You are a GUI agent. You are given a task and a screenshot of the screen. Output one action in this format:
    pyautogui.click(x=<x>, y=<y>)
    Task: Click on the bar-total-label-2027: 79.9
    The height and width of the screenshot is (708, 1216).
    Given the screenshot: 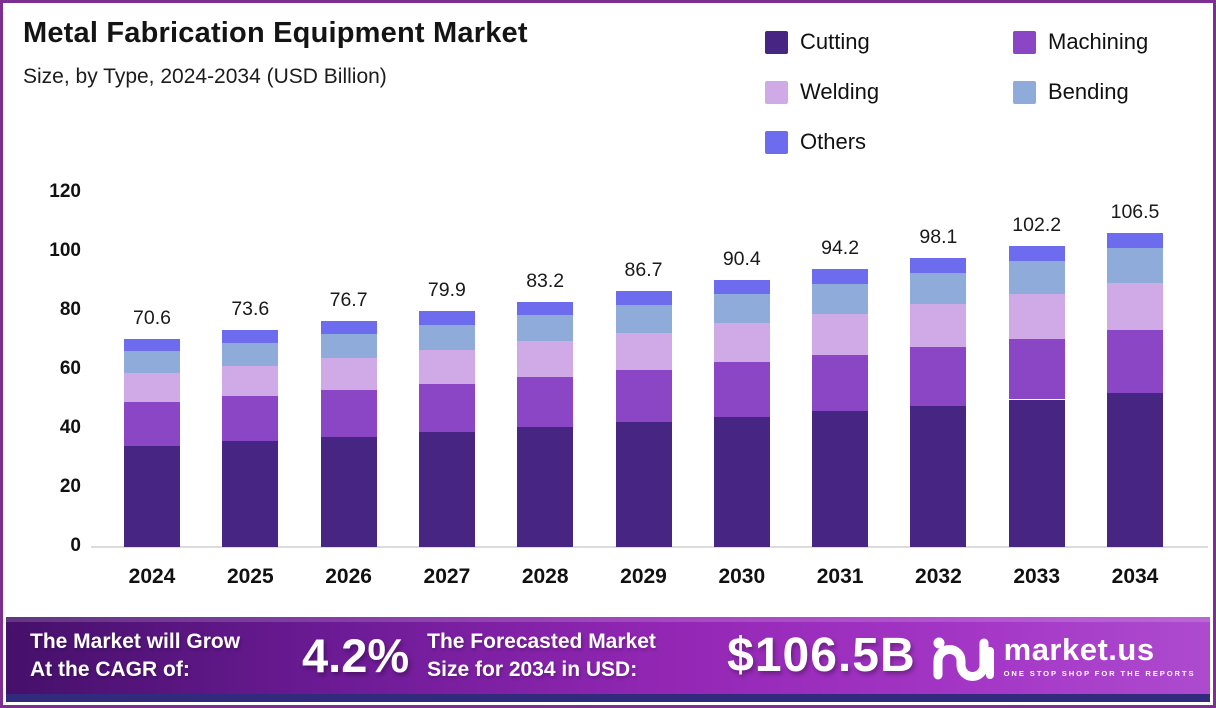 What is the action you would take?
    pyautogui.click(x=446, y=290)
    